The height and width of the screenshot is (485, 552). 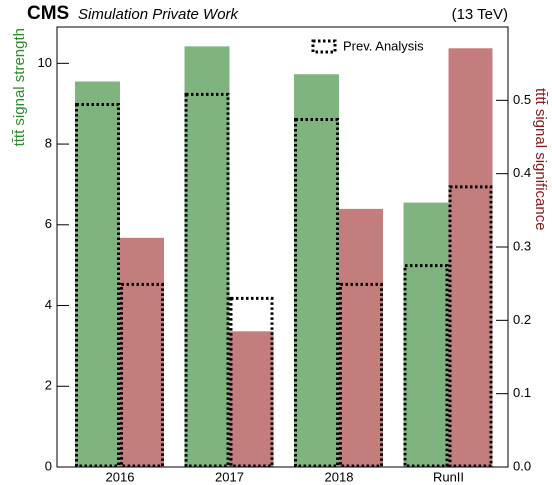 I want to click on y-tick-label: 6, so click(x=48, y=223).